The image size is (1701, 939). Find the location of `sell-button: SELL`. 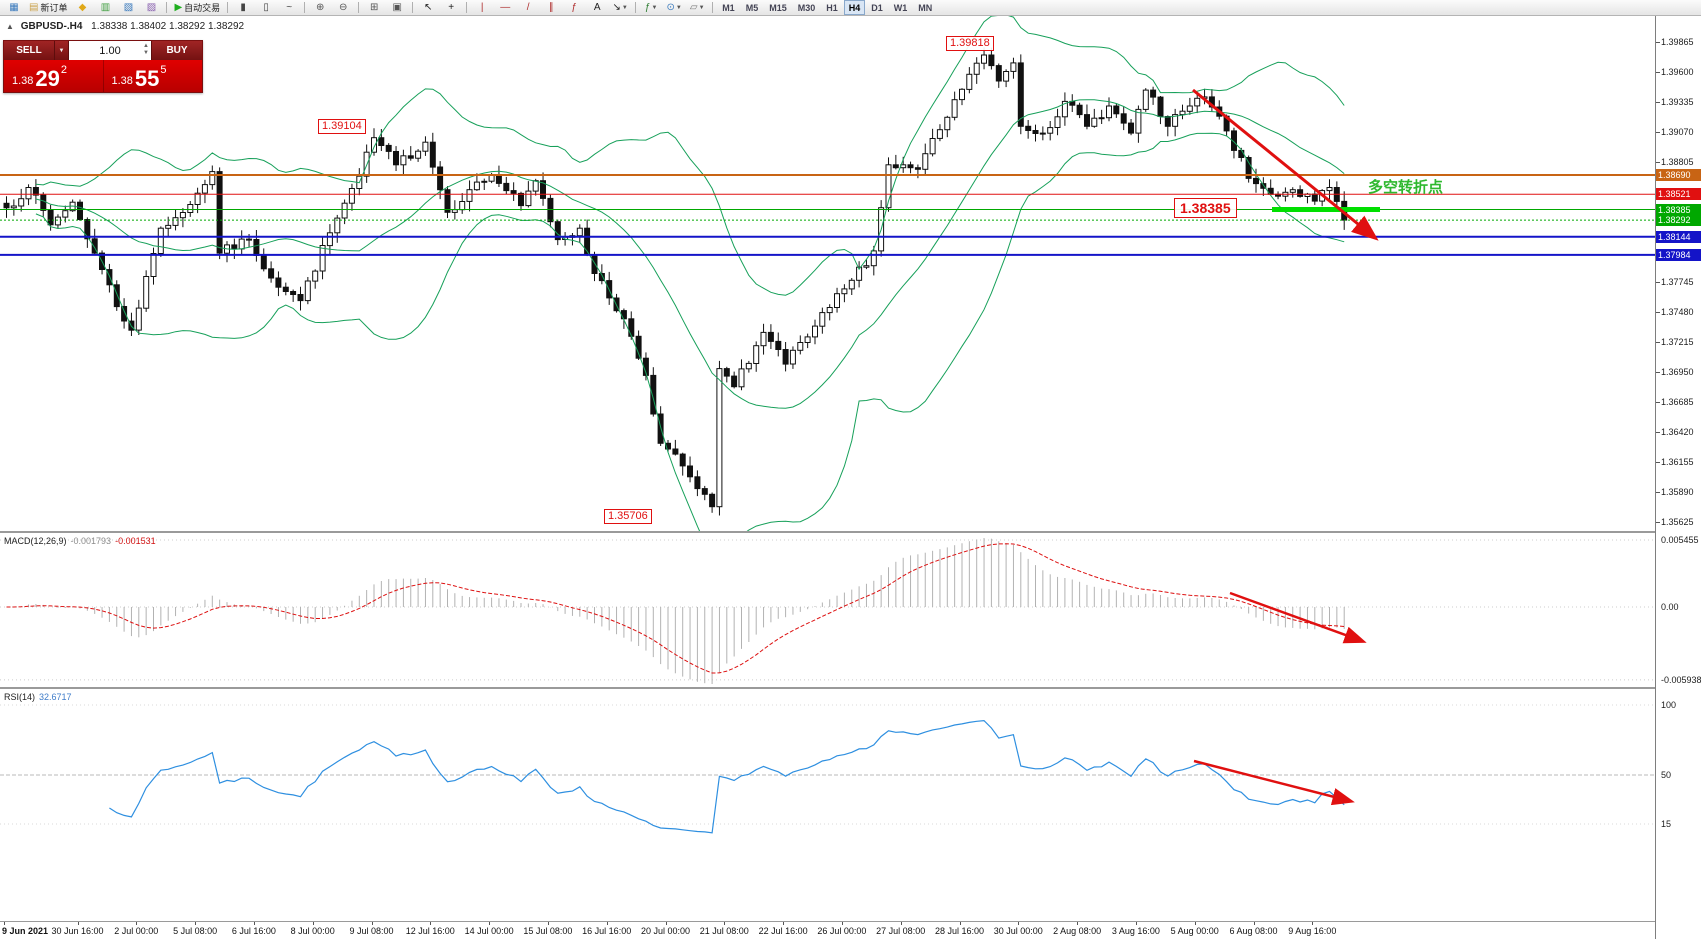

sell-button: SELL is located at coordinates (29, 50).